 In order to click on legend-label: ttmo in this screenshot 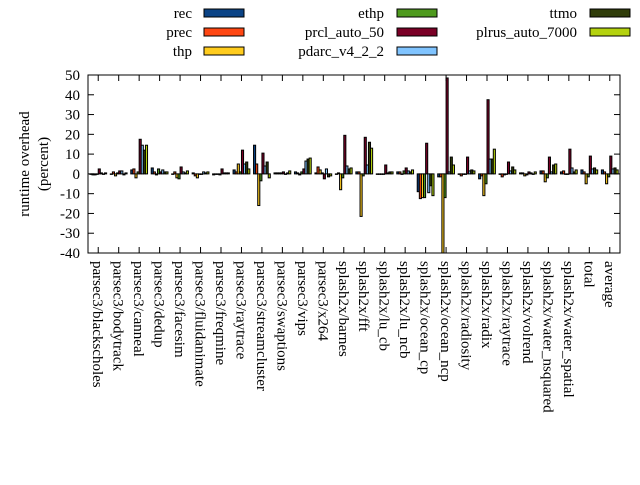, I will do `click(563, 14)`.